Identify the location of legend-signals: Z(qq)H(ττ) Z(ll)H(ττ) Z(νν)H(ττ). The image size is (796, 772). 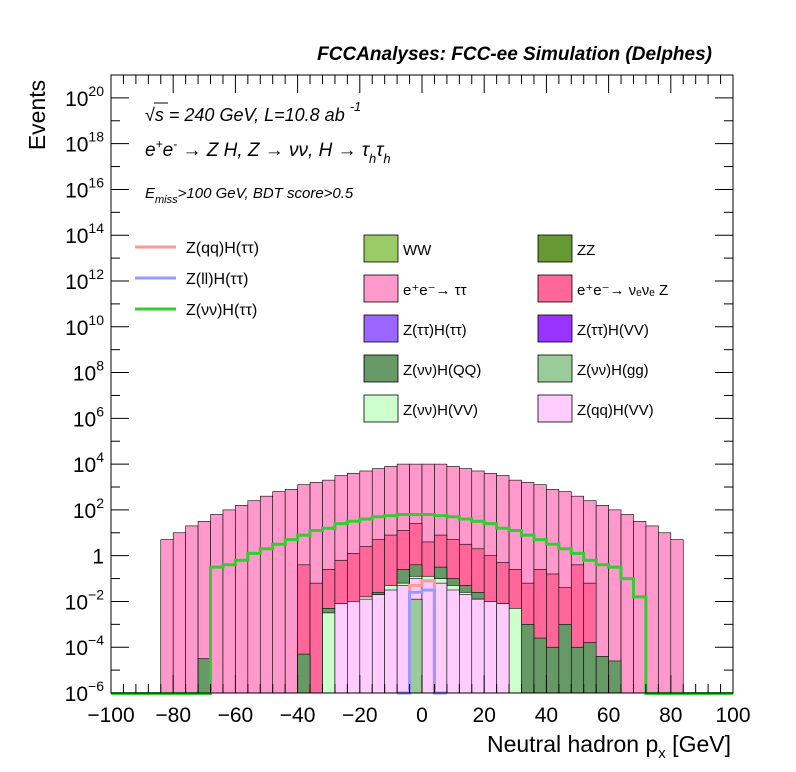
(197, 279).